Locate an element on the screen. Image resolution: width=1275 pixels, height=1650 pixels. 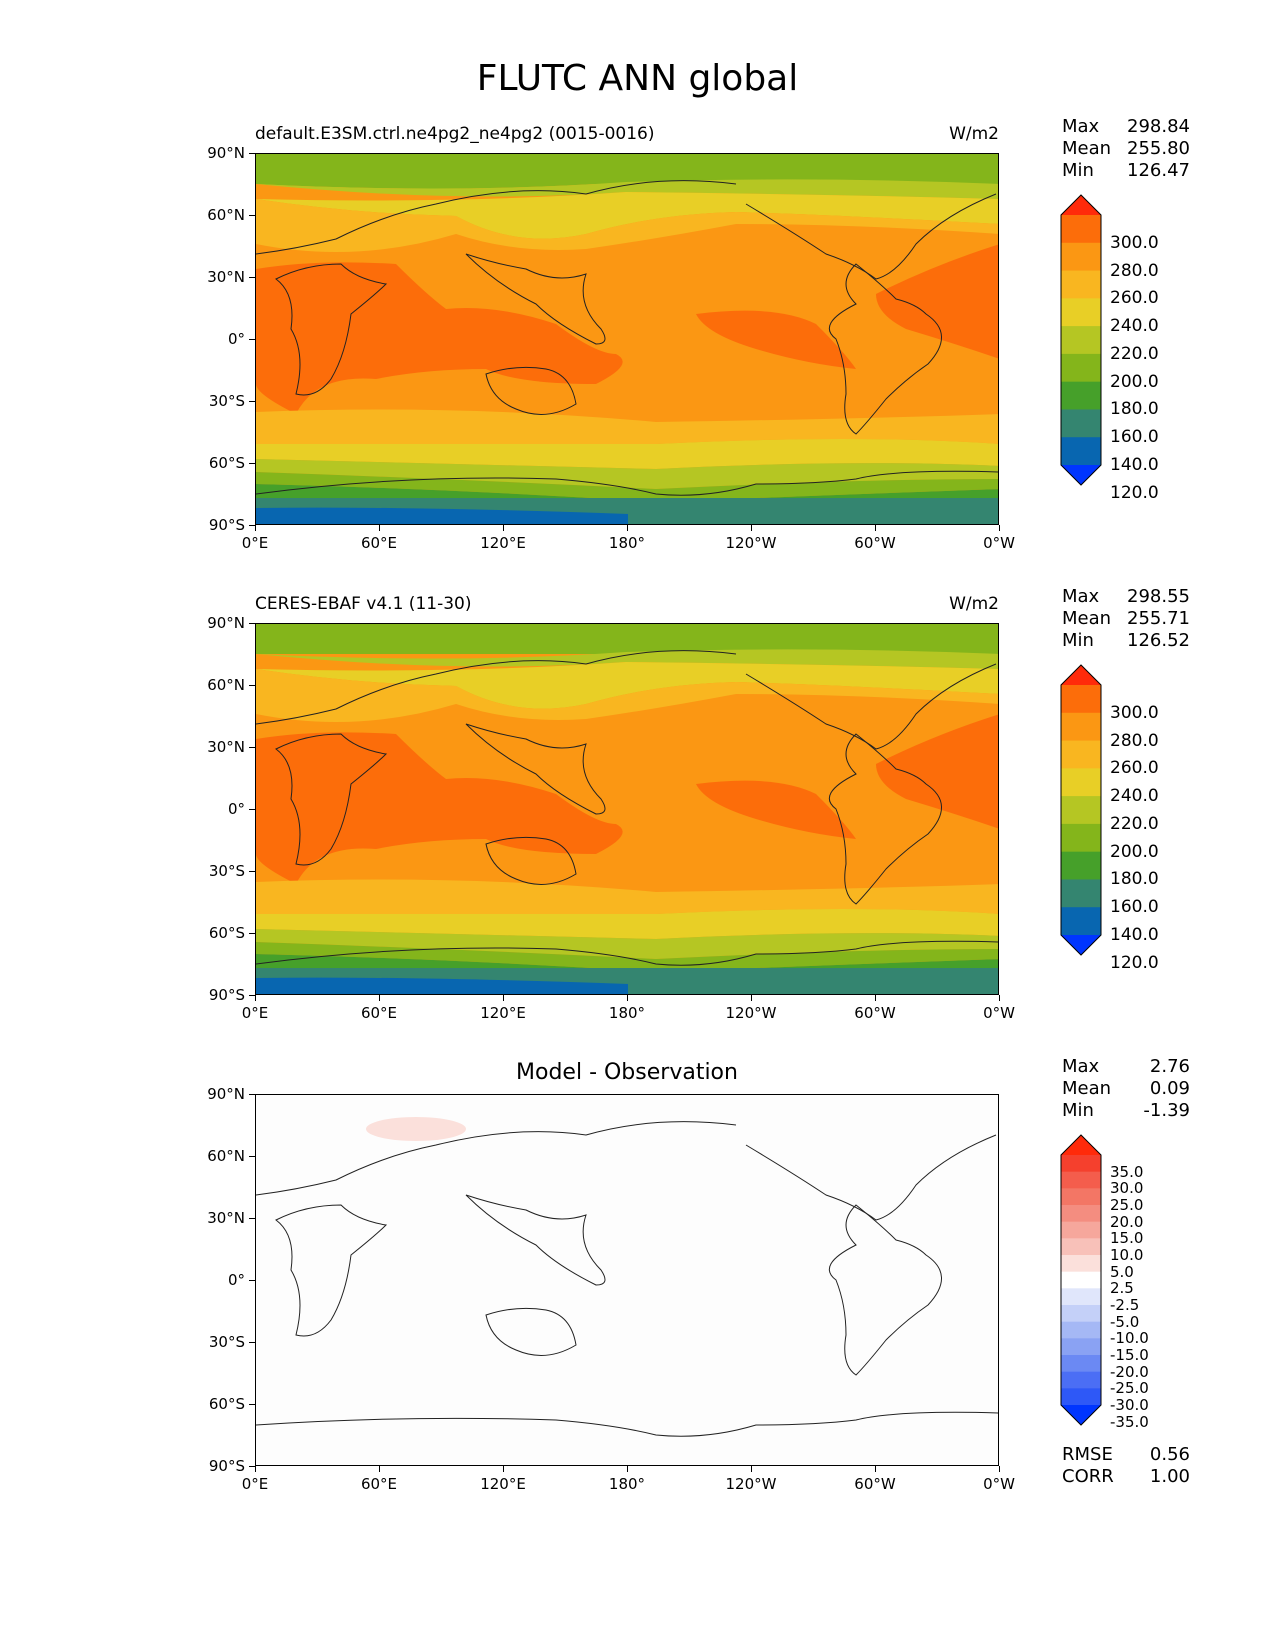
colorbar-tick-label: 2.5 is located at coordinates (1122, 1288).